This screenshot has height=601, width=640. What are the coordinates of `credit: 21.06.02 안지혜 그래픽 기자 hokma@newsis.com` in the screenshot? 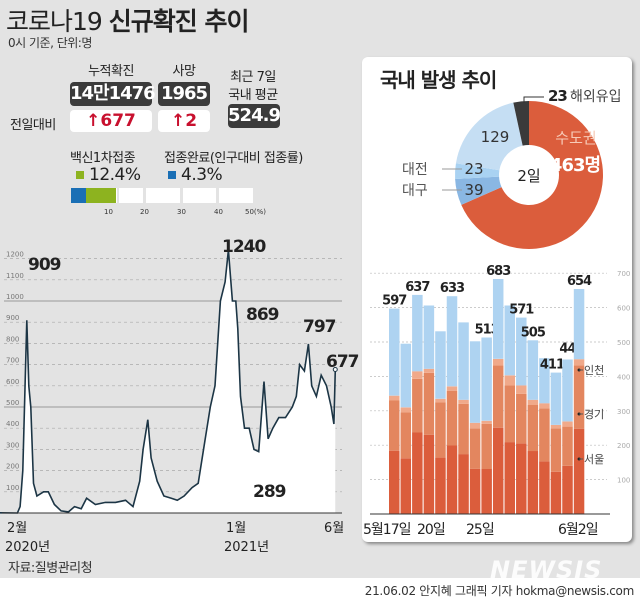 It's located at (499, 591).